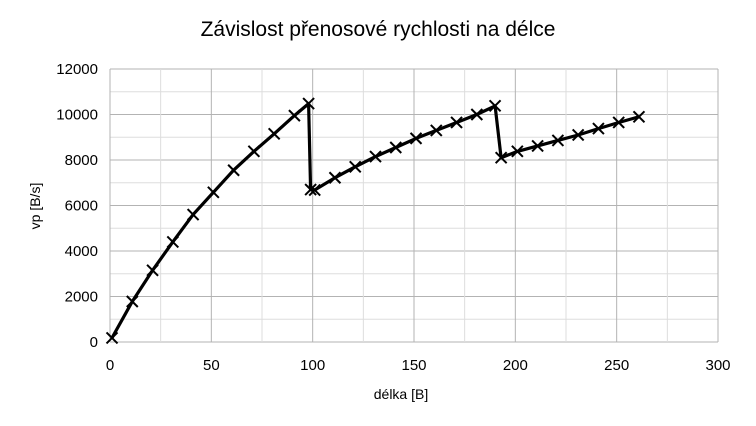 The width and height of the screenshot is (756, 426). What do you see at coordinates (81, 297) in the screenshot?
I see `y-tick-label: 2000` at bounding box center [81, 297].